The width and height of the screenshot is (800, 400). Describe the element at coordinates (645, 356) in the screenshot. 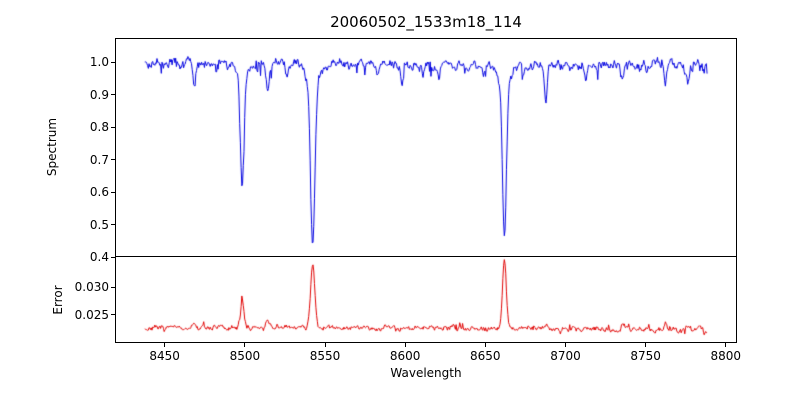

I see `x-tick-label: 8750` at that location.